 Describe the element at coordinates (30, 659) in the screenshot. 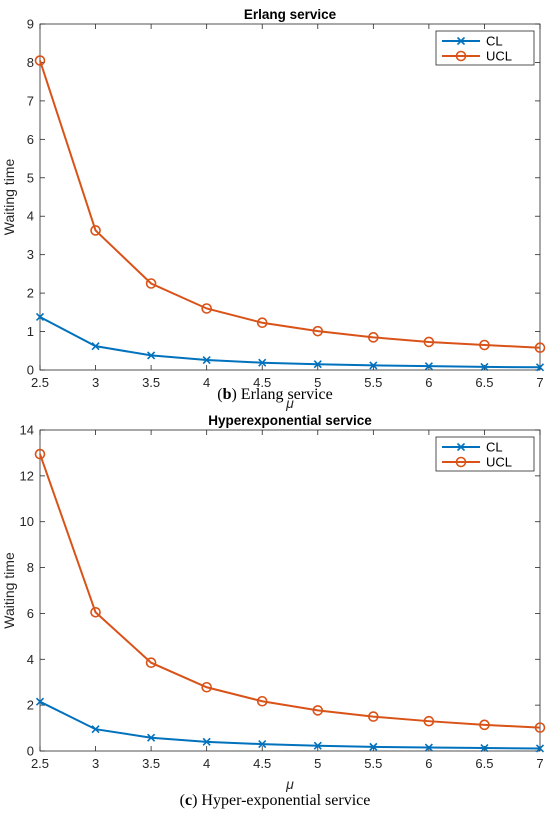

I see `y-tick-label: 4` at that location.